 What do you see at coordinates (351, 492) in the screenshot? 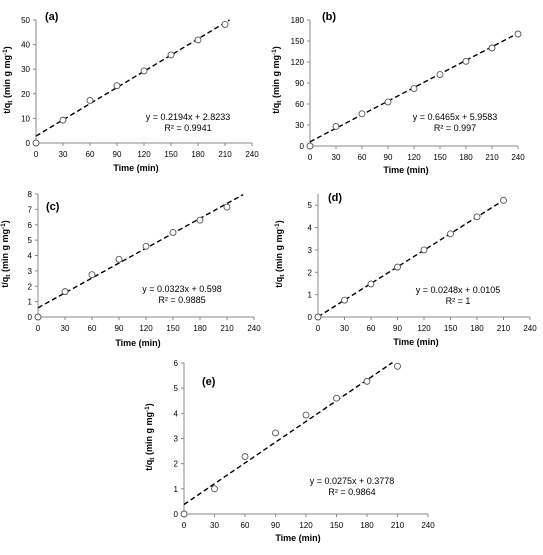
I see `r-squared: R² = 0.9864` at bounding box center [351, 492].